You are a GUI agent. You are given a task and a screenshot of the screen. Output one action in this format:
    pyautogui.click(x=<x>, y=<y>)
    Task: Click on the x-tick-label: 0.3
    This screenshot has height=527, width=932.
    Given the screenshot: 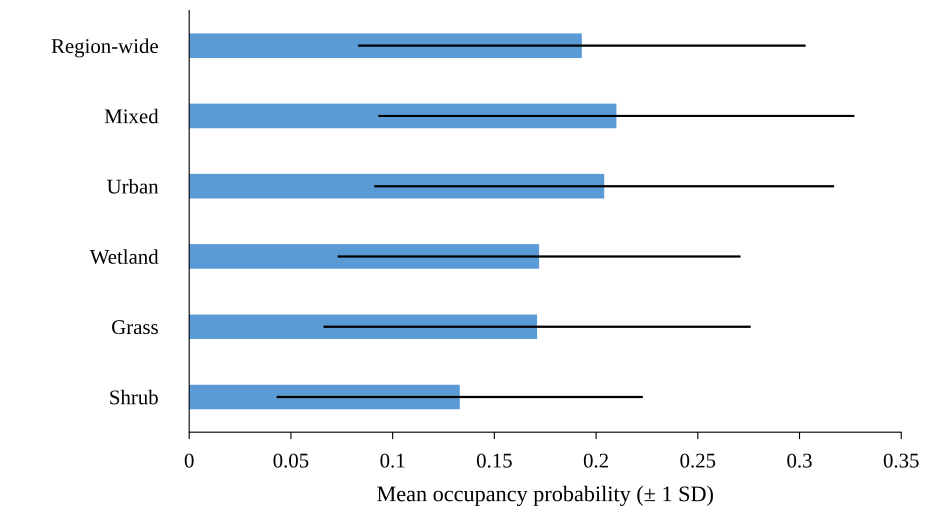 What is the action you would take?
    pyautogui.click(x=799, y=461)
    